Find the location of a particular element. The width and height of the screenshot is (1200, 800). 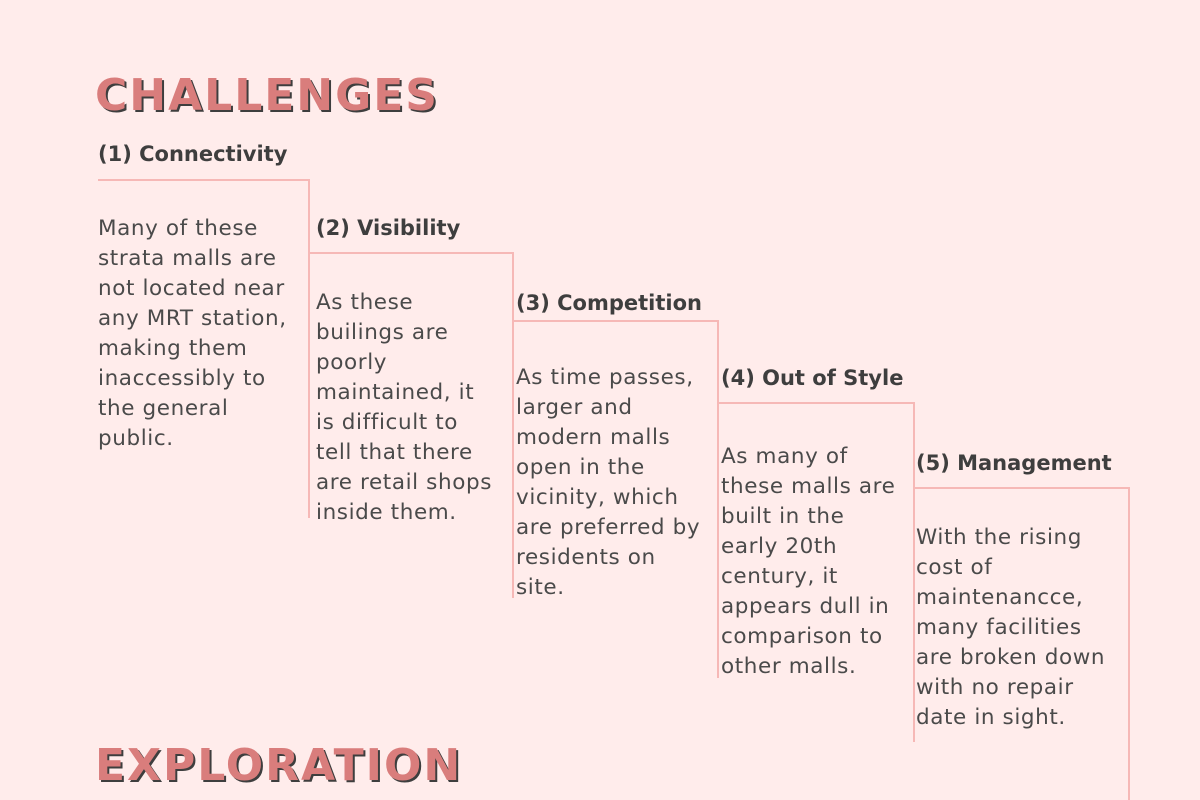

description-line: residents on is located at coordinates (586, 557).